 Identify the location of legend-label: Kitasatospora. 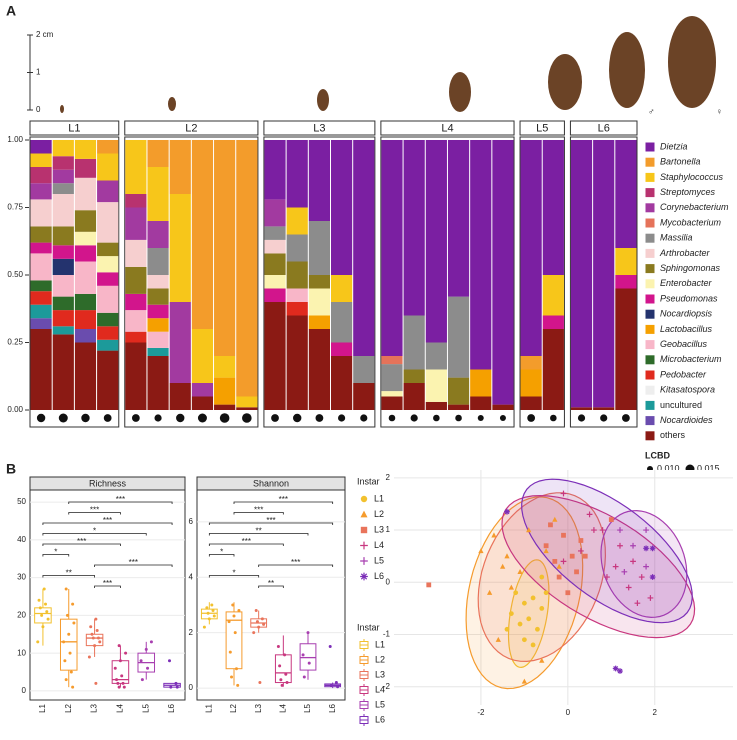
(687, 390).